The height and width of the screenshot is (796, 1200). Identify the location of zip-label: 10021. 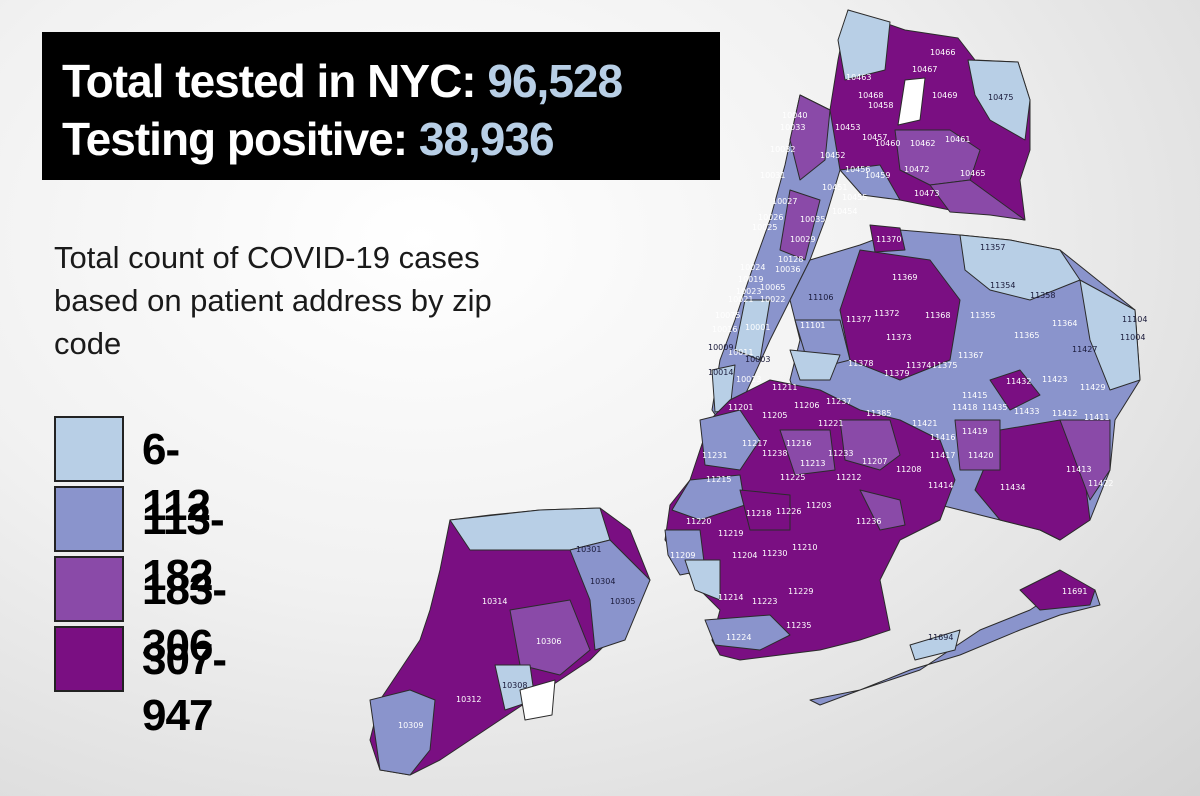
(740, 299).